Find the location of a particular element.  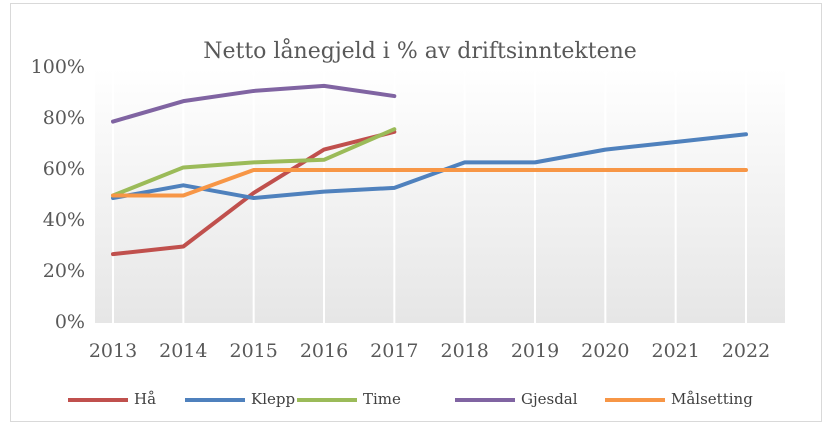

y-tick-label: 20% is located at coordinates (64, 271).